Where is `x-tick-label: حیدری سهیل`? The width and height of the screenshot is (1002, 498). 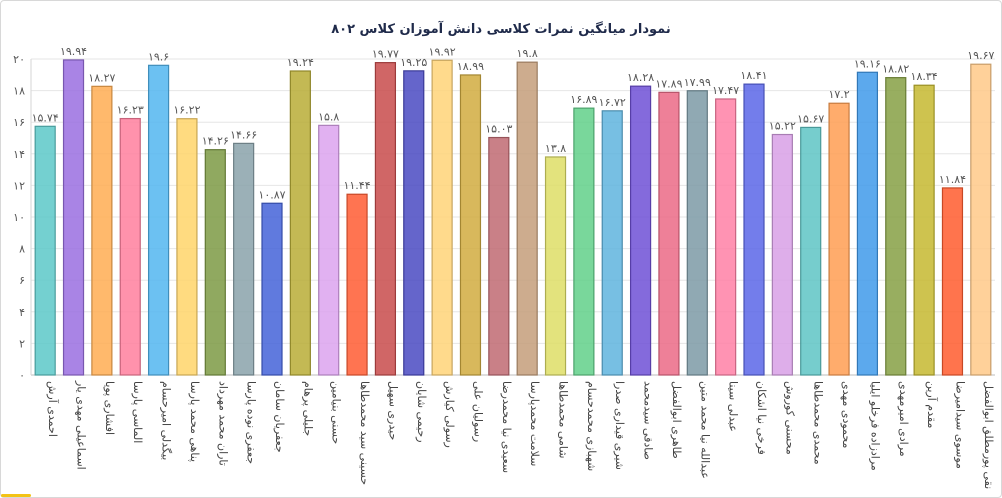
x-tick-label: حیدری سهیل is located at coordinates (392, 410).